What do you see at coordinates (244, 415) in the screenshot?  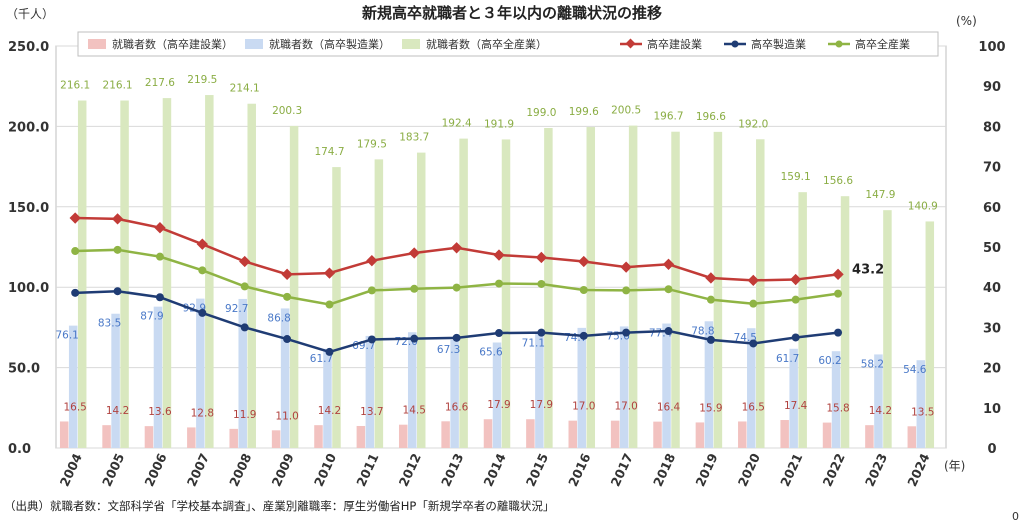 I see `bar-value-label: 11.9` at bounding box center [244, 415].